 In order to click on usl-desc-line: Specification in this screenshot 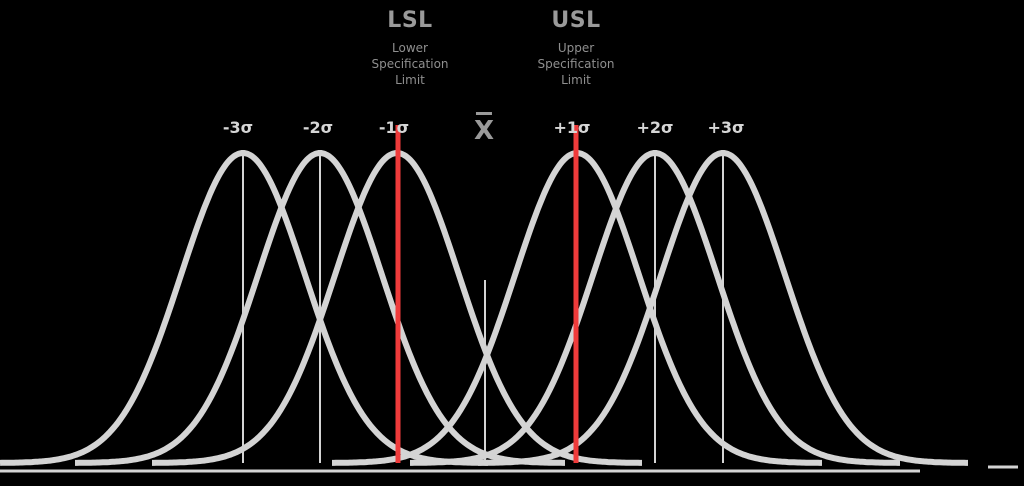, I will do `click(576, 64)`.